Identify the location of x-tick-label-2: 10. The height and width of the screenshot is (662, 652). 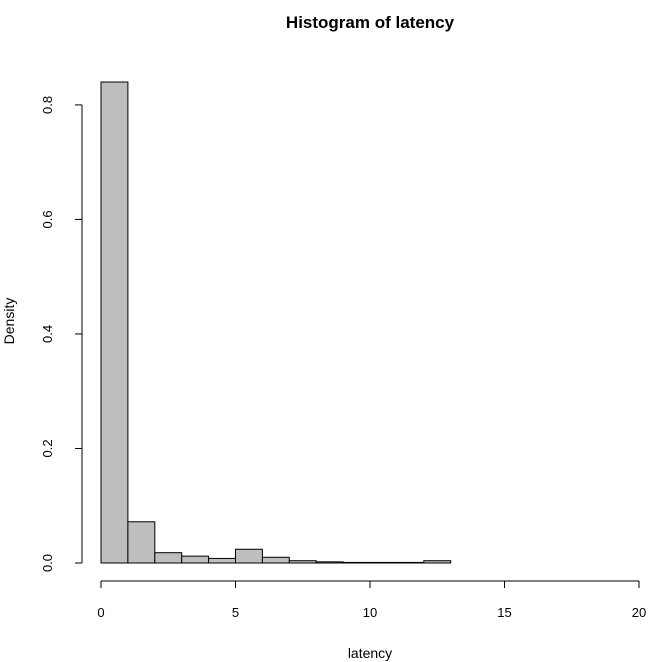
(370, 612).